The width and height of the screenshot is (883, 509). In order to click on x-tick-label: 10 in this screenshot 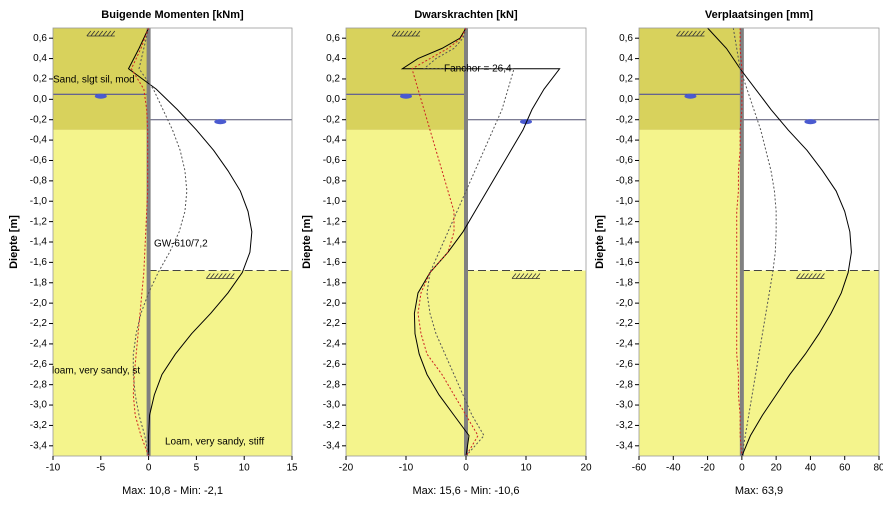, I will do `click(245, 468)`.